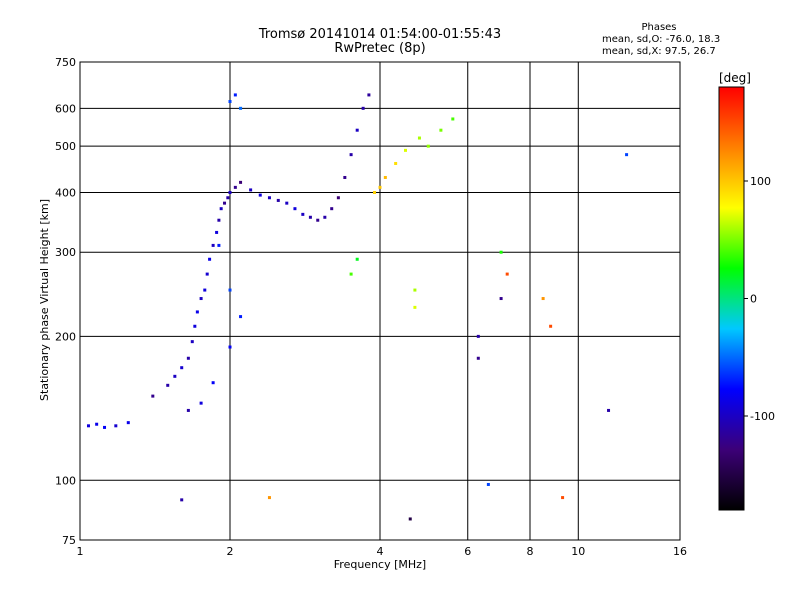 The width and height of the screenshot is (800, 600). Describe the element at coordinates (762, 416) in the screenshot. I see `colorbar-tick-label: -100` at that location.